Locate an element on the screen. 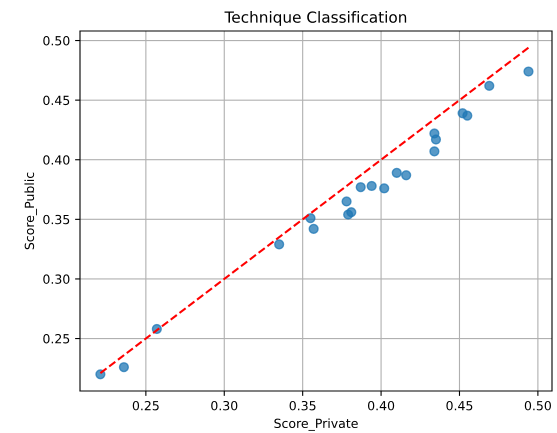 This screenshot has height=433, width=557. x-tick-label: 0.35 is located at coordinates (303, 405).